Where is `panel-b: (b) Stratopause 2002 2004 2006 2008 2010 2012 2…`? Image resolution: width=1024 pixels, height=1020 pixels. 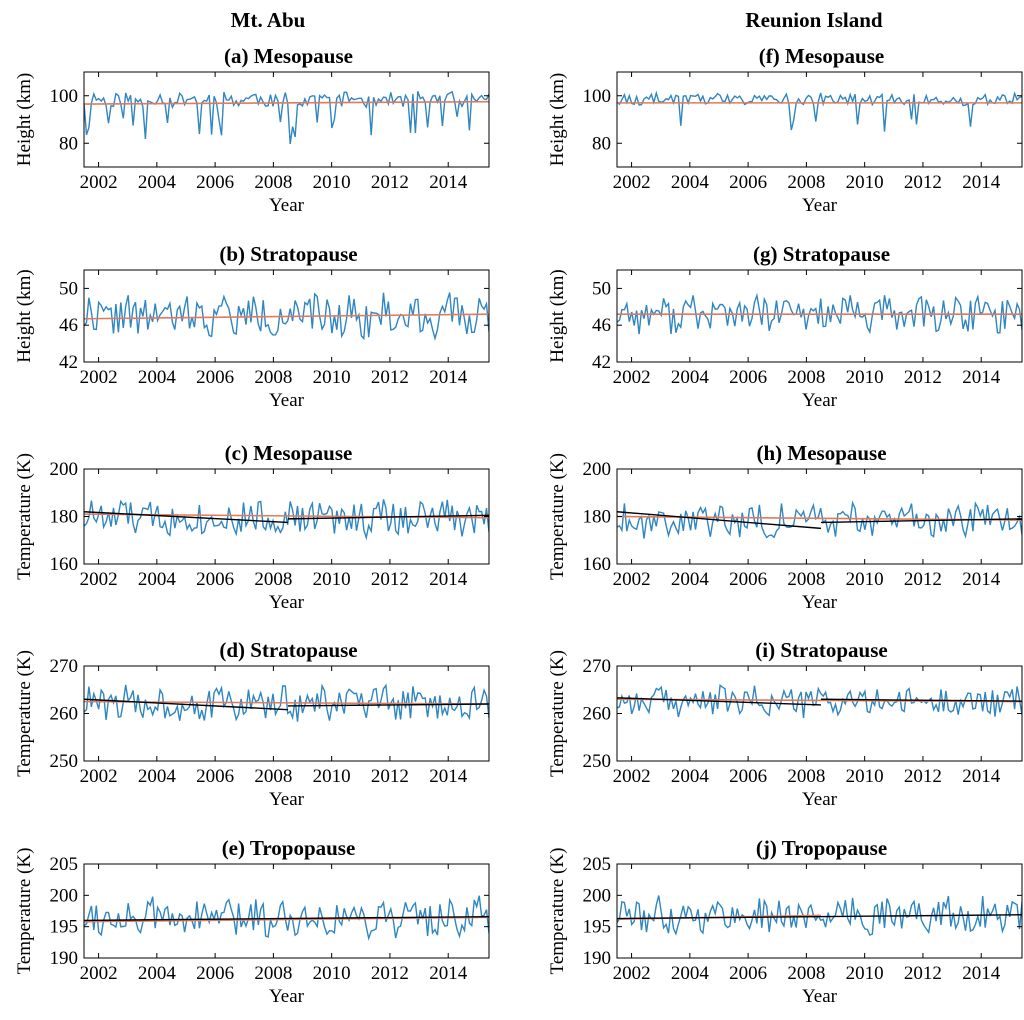
panel-b: (b) Stratopause 2002 2004 2006 2008 2010 2012 2… is located at coordinates (252, 326).